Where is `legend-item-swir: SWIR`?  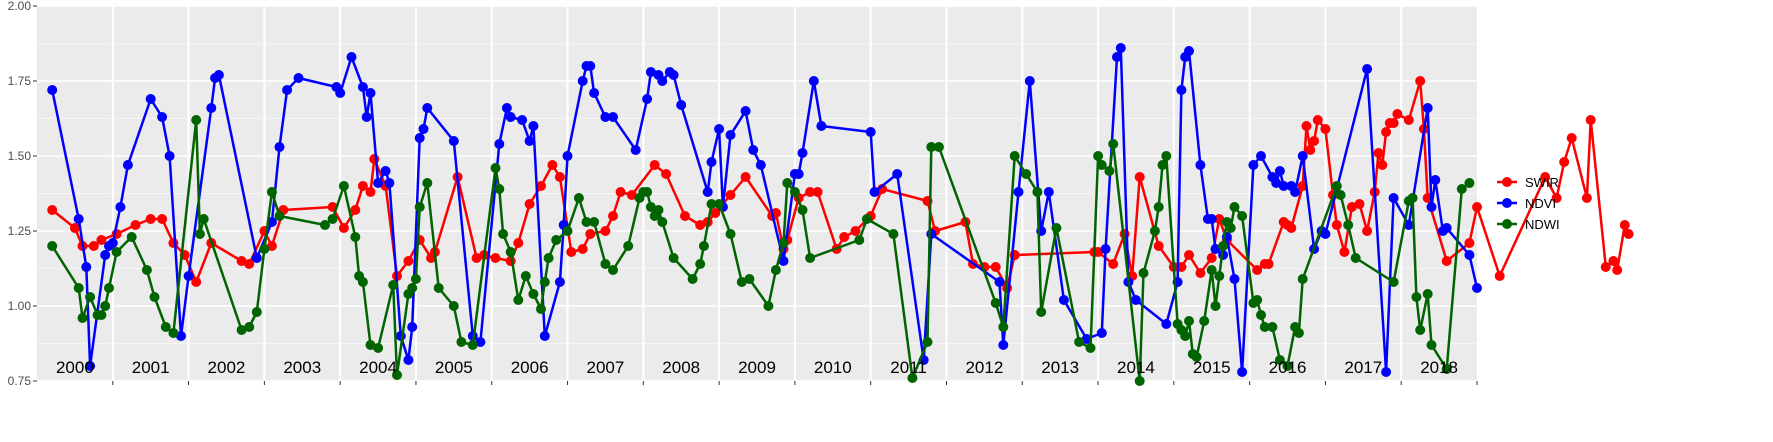 legend-item-swir: SWIR is located at coordinates (1528, 182).